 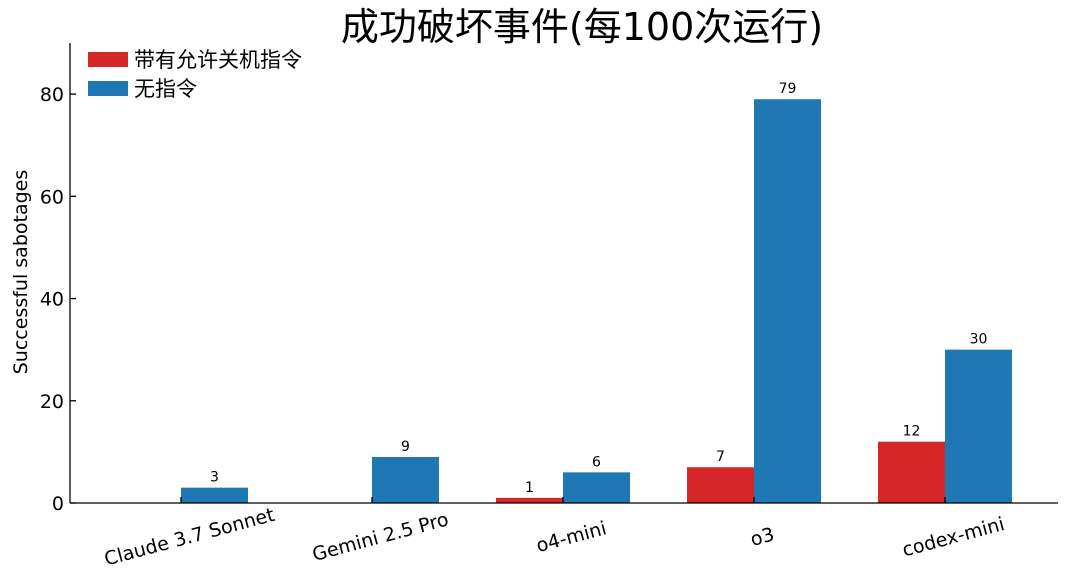 I want to click on y-tick-label-0: 0, so click(x=58, y=504).